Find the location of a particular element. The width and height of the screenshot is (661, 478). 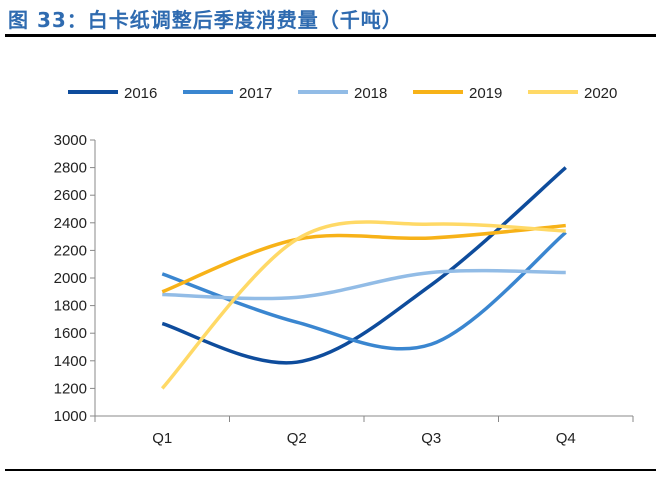

series-line-2019 is located at coordinates (363, 258).